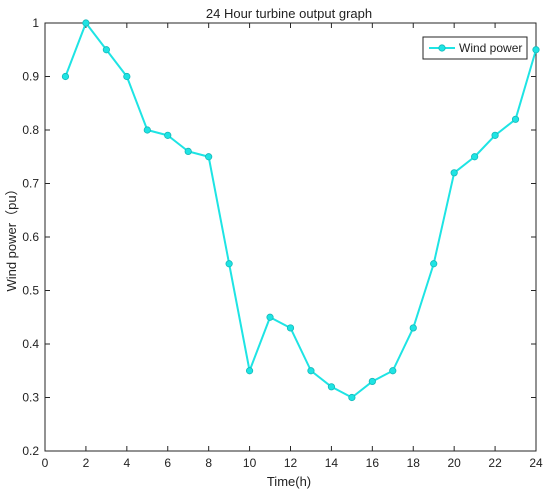  I want to click on chart-title: 24 Hour turbine output graph, so click(289, 13).